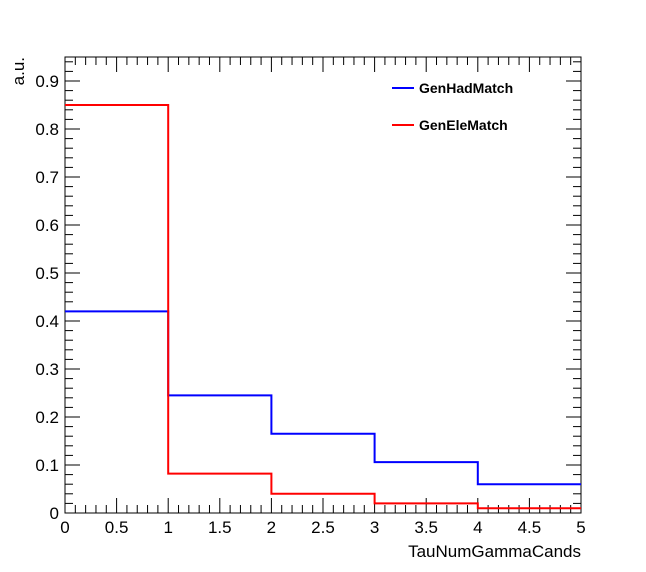  I want to click on y-tick-label: 0, so click(54, 513).